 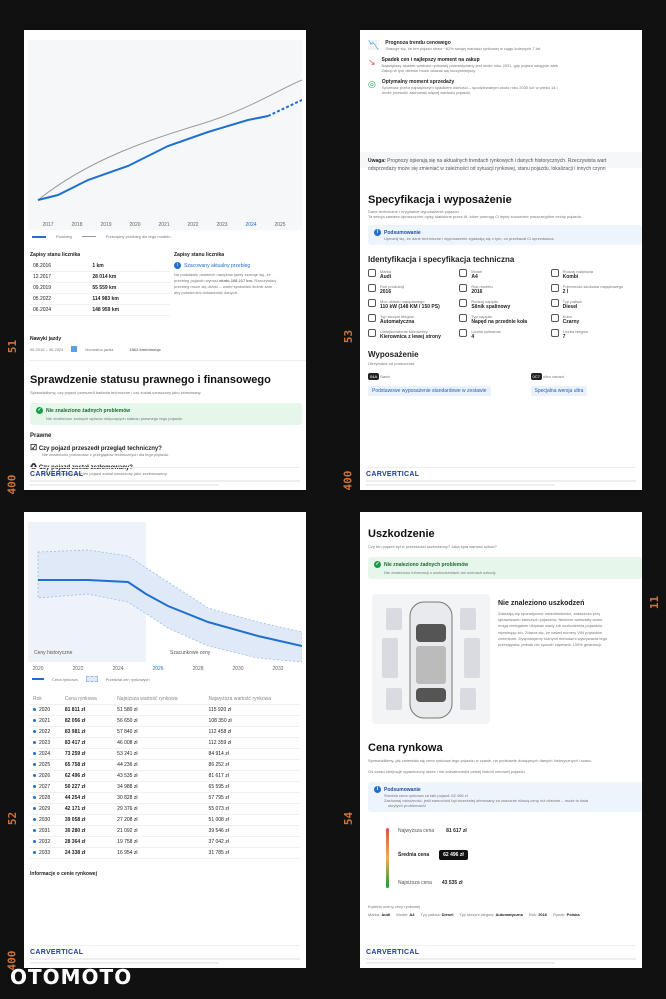 What do you see at coordinates (385, 376) in the screenshot?
I see `equip-name: Basic` at bounding box center [385, 376].